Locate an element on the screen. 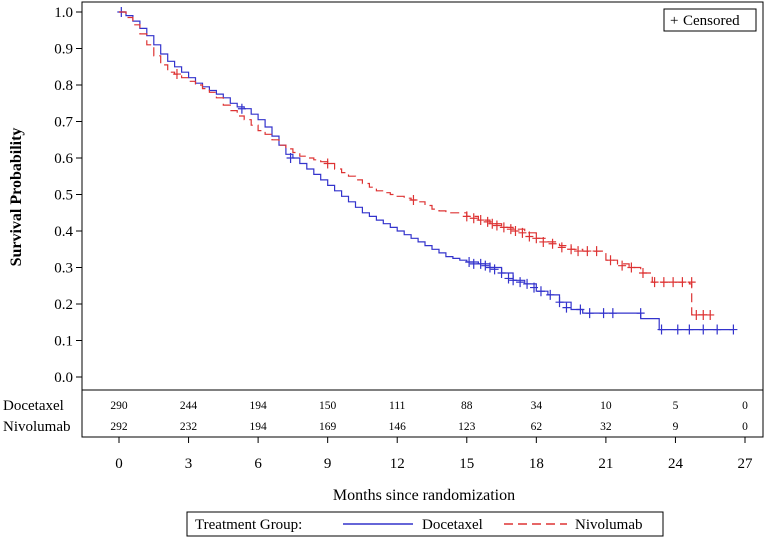  risk-count: 146 is located at coordinates (398, 427).